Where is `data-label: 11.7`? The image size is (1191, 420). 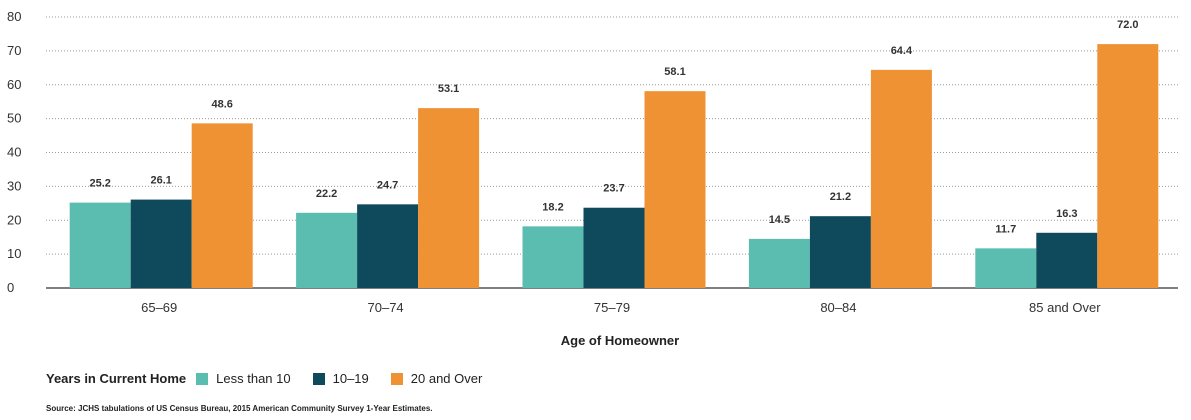 data-label: 11.7 is located at coordinates (1005, 229).